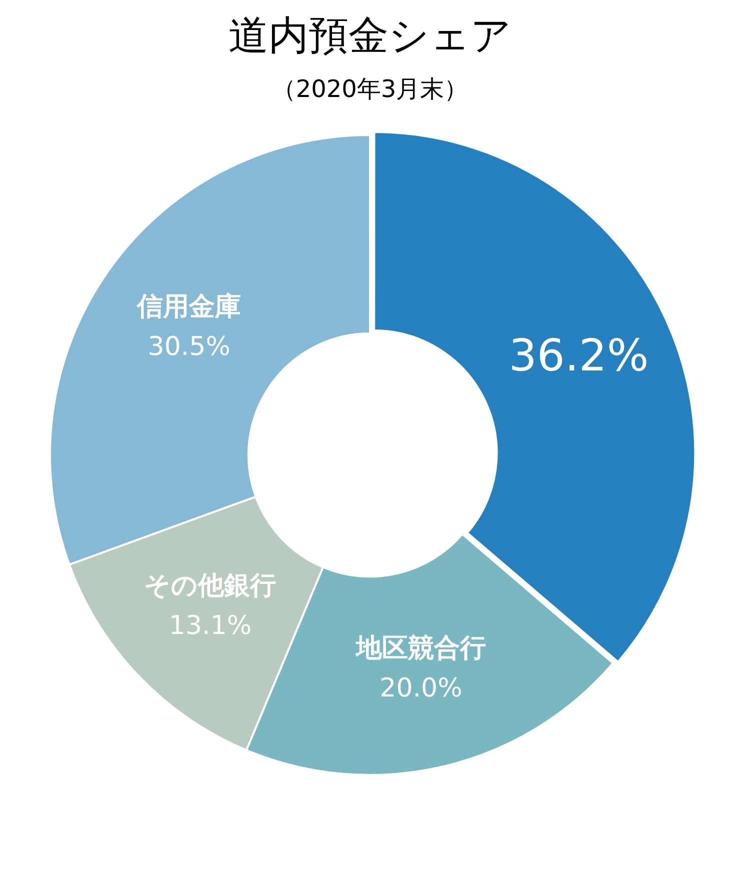 The height and width of the screenshot is (872, 740). What do you see at coordinates (420, 649) in the screenshot?
I see `slice-label: 地区競合行` at bounding box center [420, 649].